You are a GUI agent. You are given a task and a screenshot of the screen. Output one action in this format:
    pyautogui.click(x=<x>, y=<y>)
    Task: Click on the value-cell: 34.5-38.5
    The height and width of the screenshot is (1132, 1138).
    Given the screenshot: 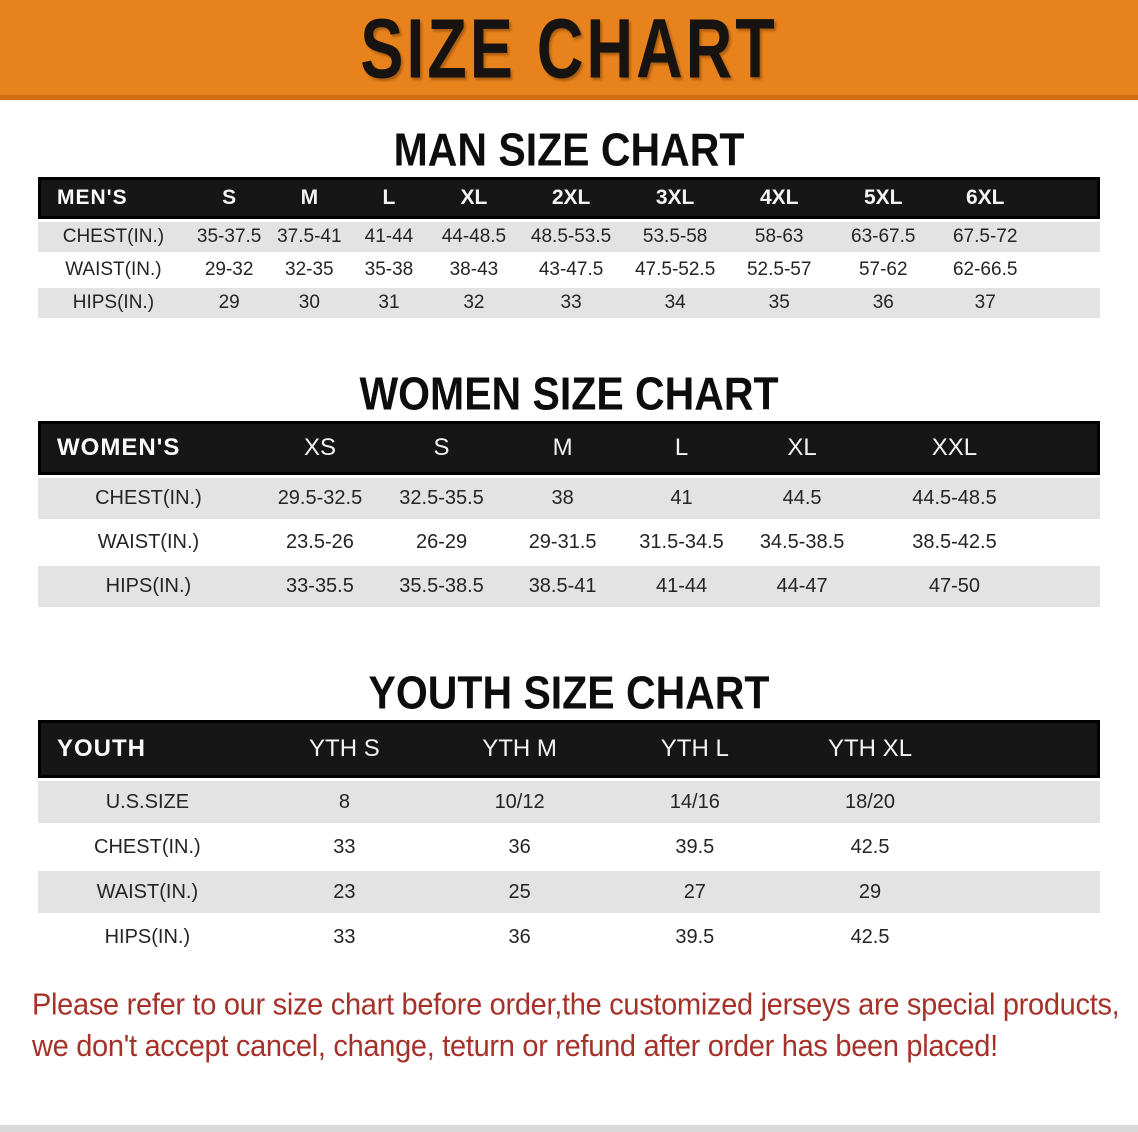 What is the action you would take?
    pyautogui.click(x=802, y=542)
    